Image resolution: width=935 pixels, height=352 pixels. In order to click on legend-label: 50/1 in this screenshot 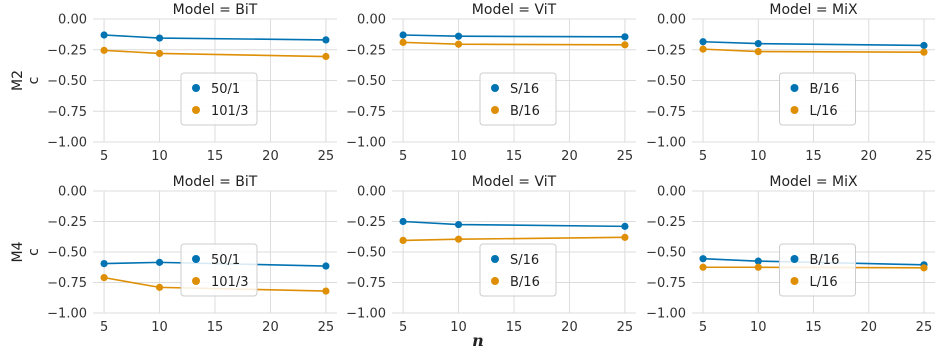, I will do `click(225, 260)`.